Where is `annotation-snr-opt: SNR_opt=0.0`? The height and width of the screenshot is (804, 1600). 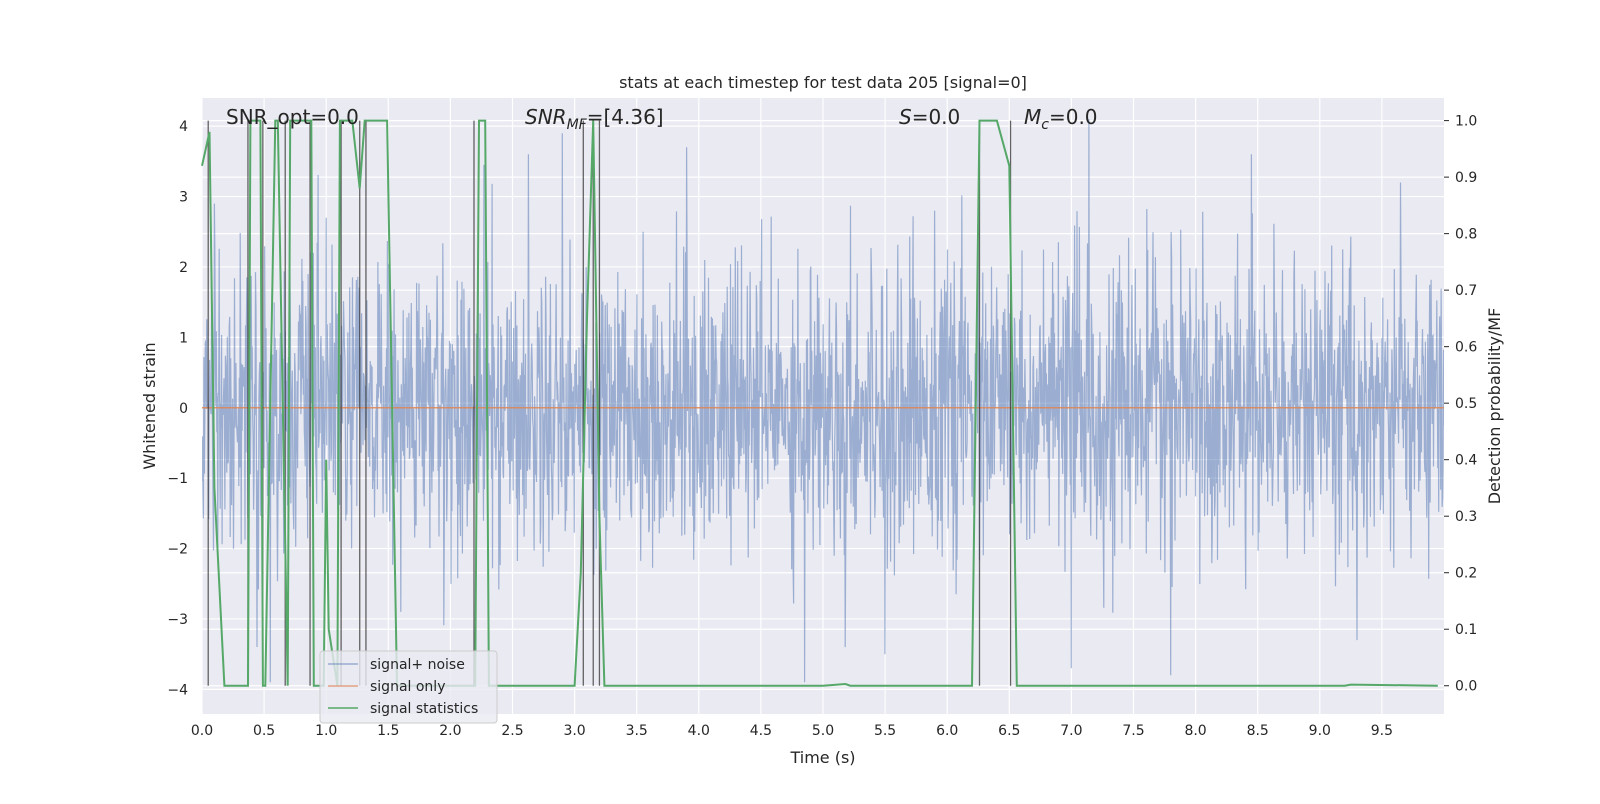
annotation-snr-opt: SNR_opt=0.0 is located at coordinates (292, 117).